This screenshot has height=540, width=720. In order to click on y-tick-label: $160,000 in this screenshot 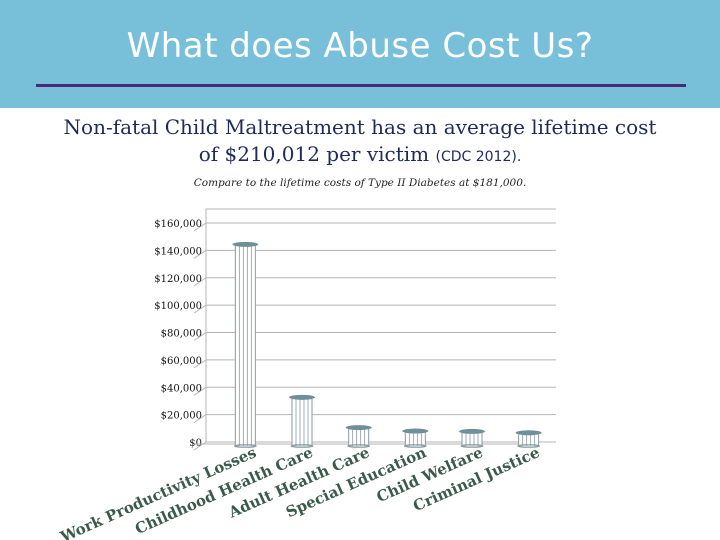, I will do `click(178, 224)`.